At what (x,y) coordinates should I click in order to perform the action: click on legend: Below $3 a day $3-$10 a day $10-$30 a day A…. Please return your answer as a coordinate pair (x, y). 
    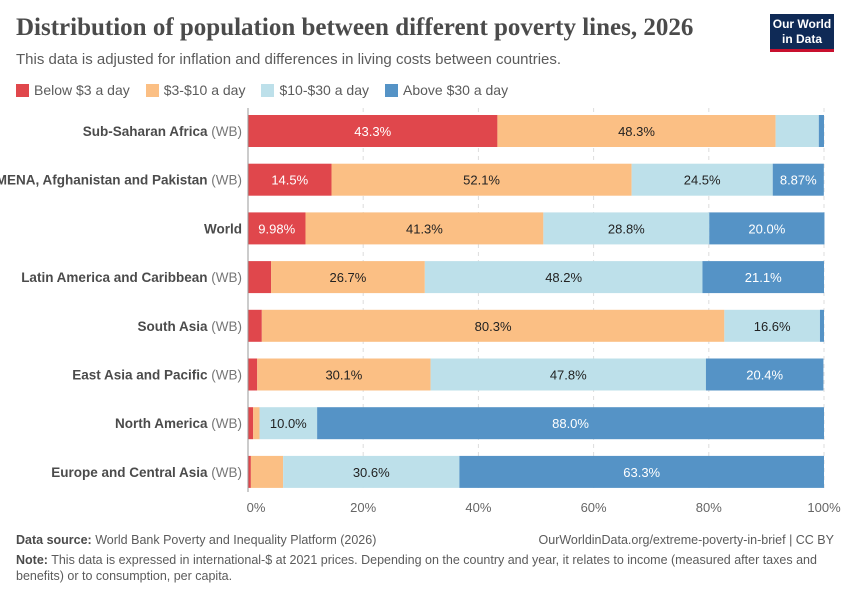
    Looking at the image, I should click on (262, 90).